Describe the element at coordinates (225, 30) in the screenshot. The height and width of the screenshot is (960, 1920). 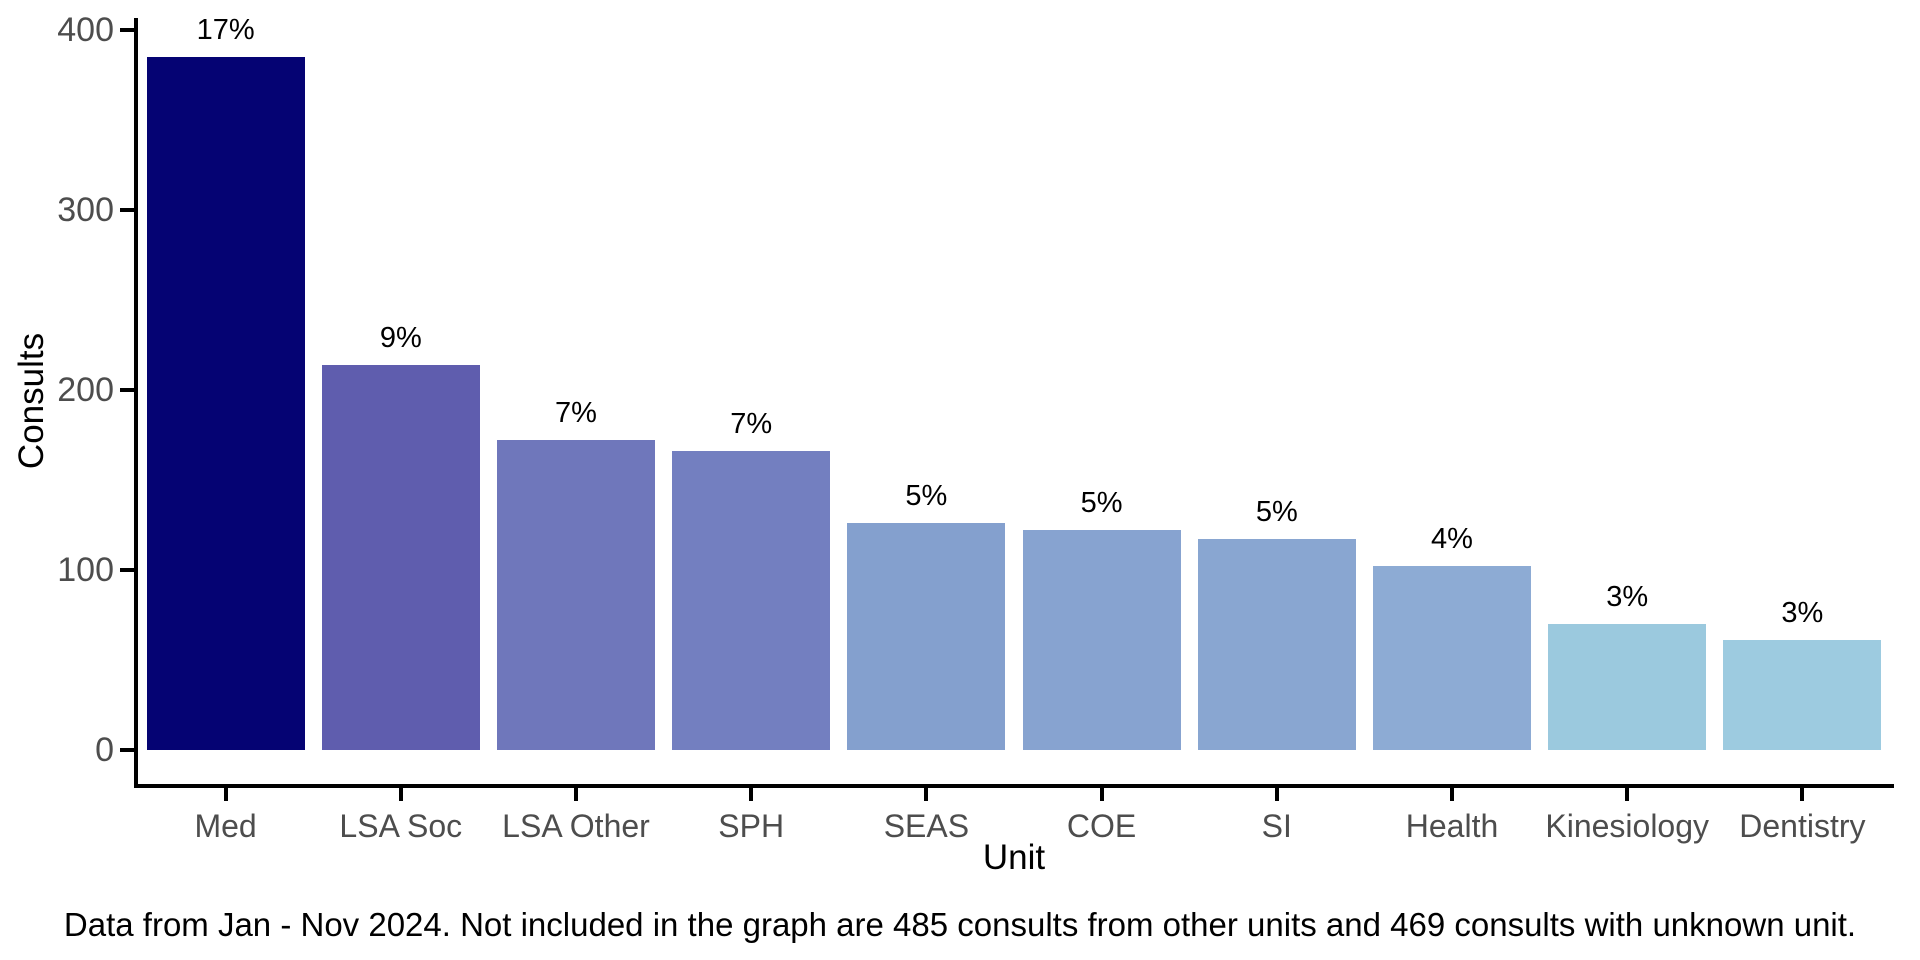
I see `bar-value-label: 17%` at that location.